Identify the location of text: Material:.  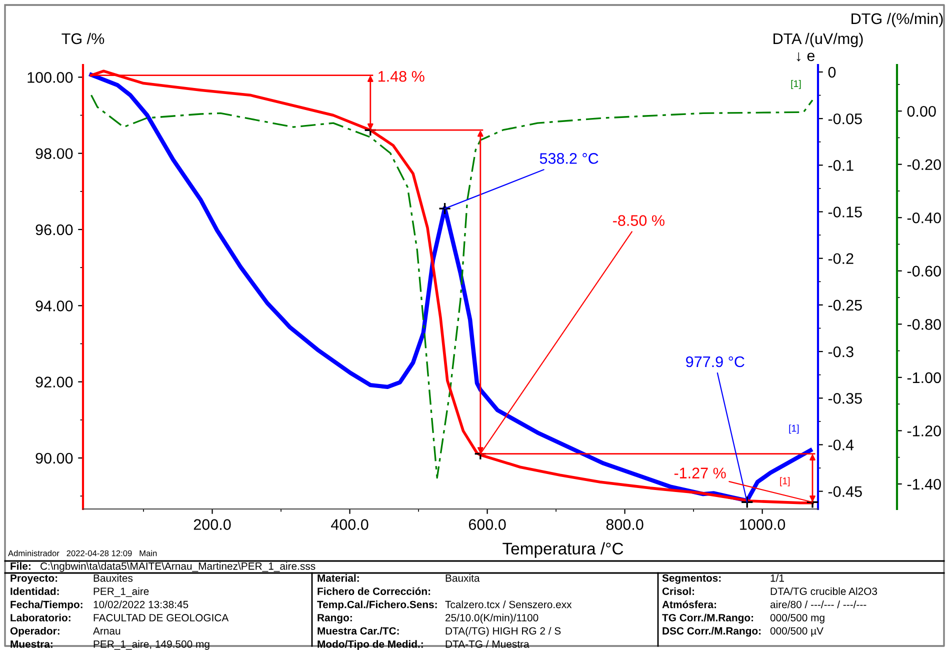
(338, 578).